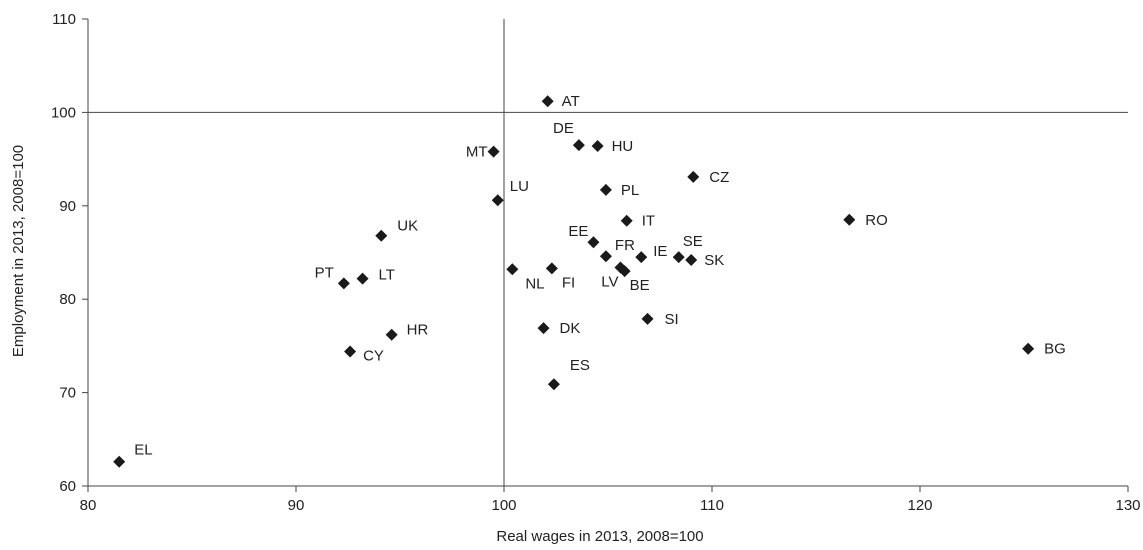 This screenshot has height=550, width=1143. I want to click on data-point-bg, so click(1028, 348).